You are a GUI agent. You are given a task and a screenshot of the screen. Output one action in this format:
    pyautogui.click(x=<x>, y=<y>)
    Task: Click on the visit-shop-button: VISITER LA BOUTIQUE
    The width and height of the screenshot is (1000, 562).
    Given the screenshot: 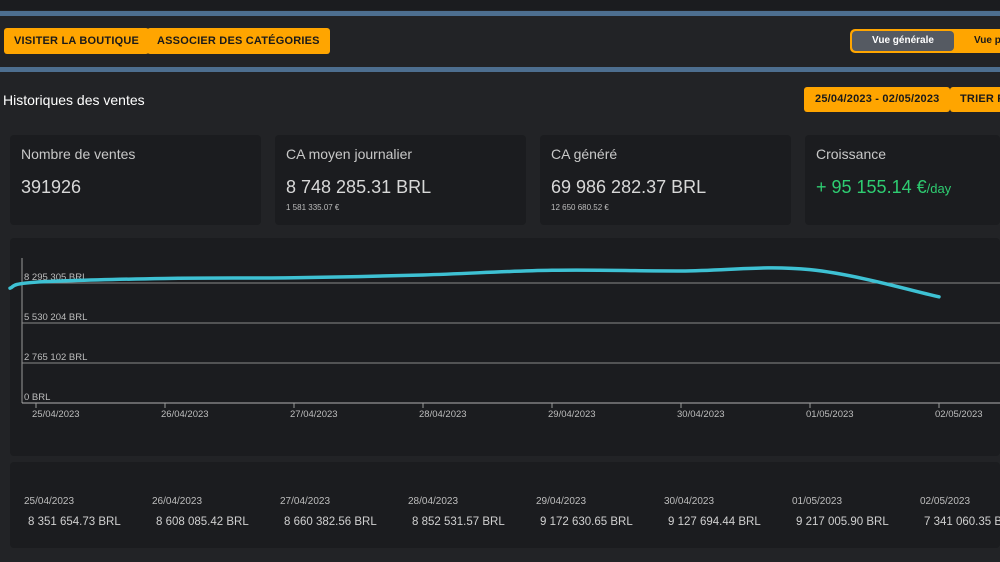 What is the action you would take?
    pyautogui.click(x=77, y=41)
    